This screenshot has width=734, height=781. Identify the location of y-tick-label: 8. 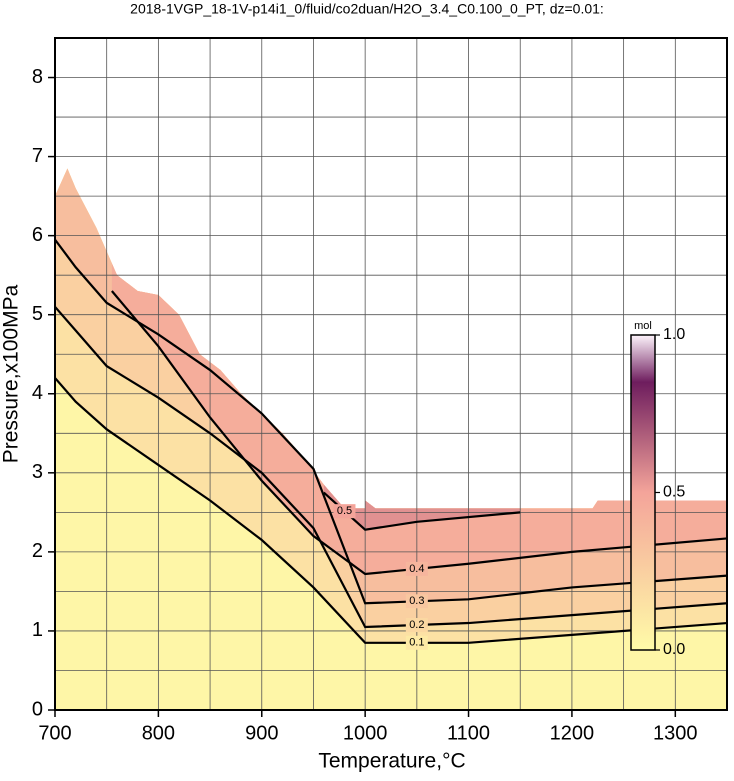
(37, 77).